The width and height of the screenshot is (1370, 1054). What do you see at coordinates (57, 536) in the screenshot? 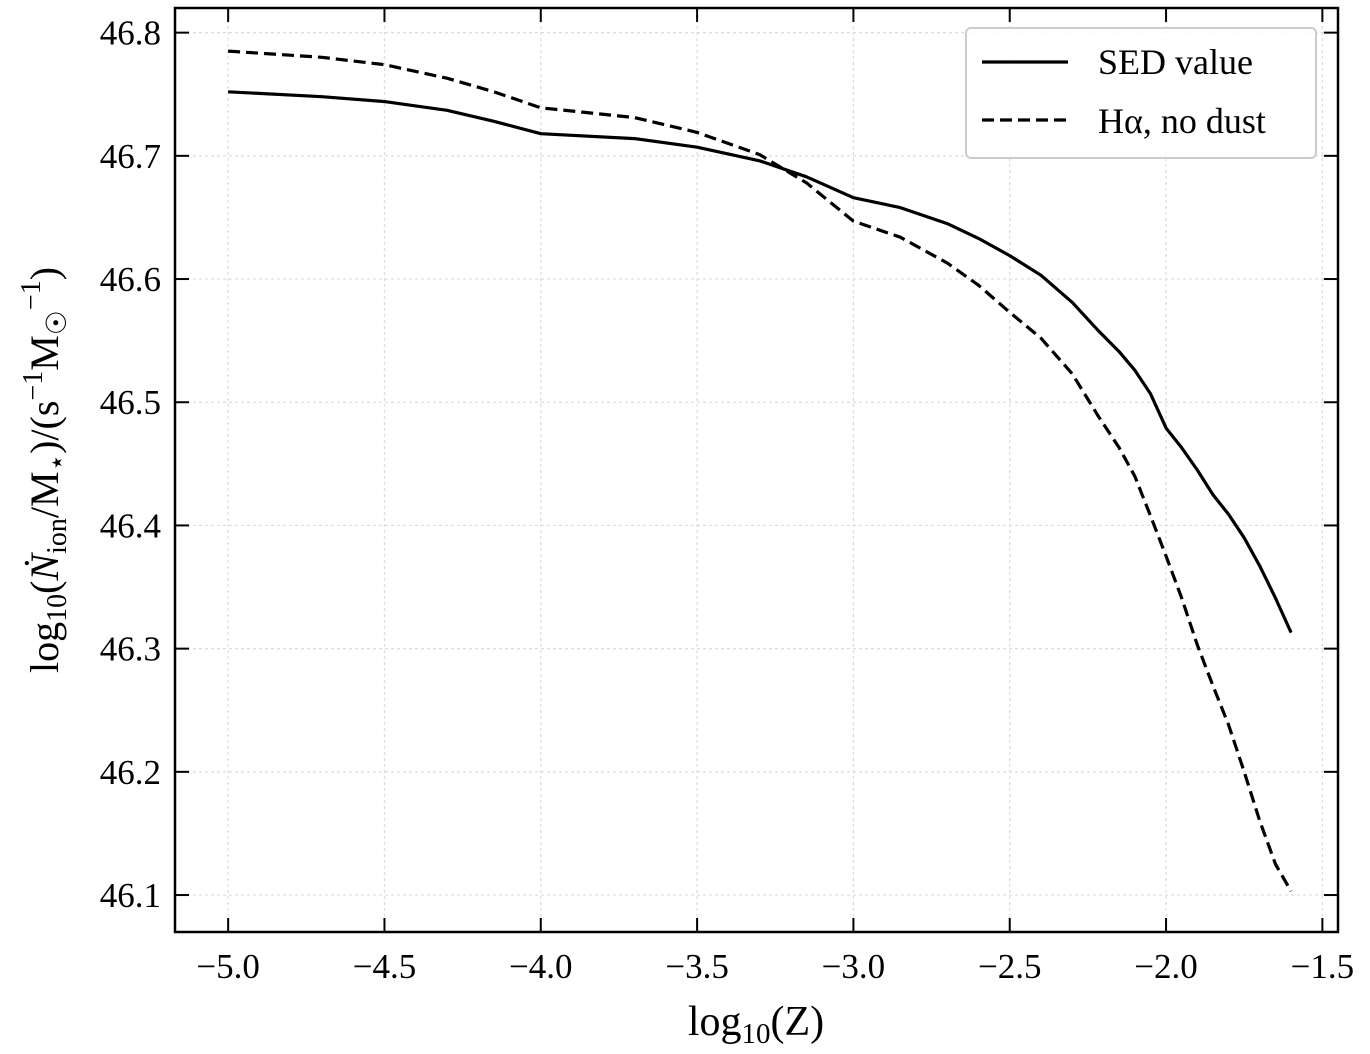
I see `y-axis-label-sub-ion: ion` at bounding box center [57, 536].